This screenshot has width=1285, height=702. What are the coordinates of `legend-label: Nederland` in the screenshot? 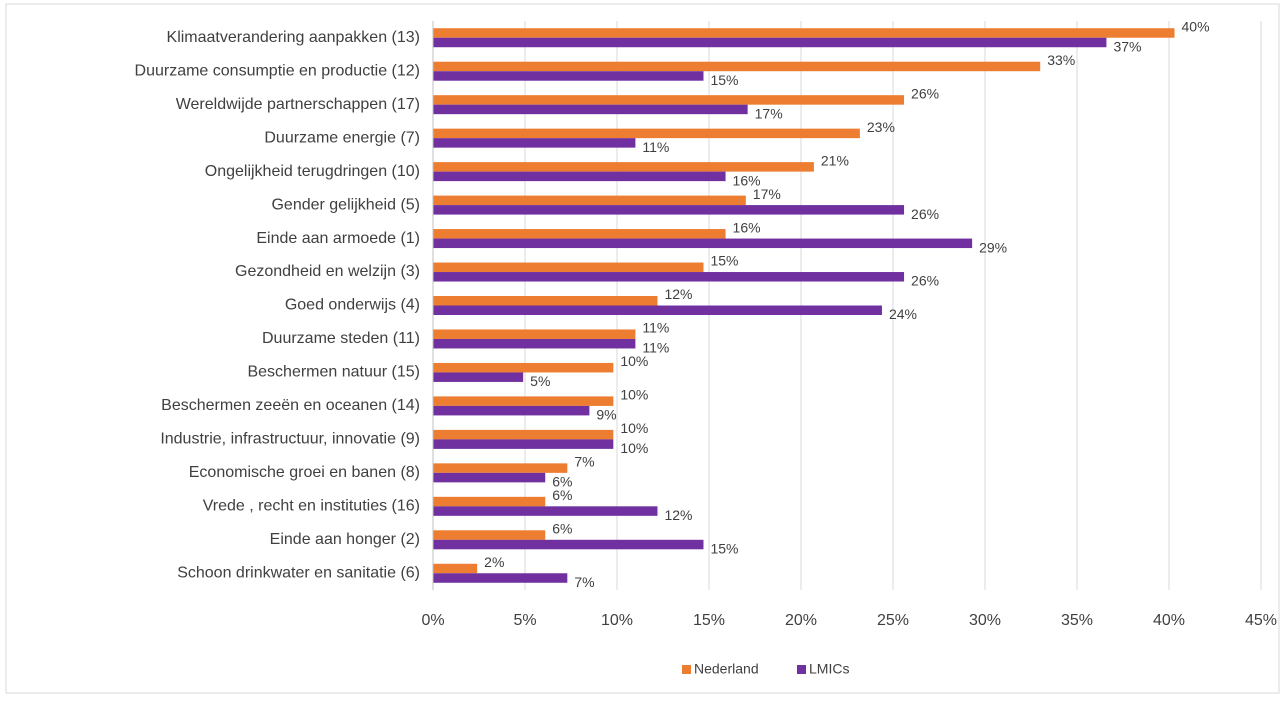 It's located at (726, 669).